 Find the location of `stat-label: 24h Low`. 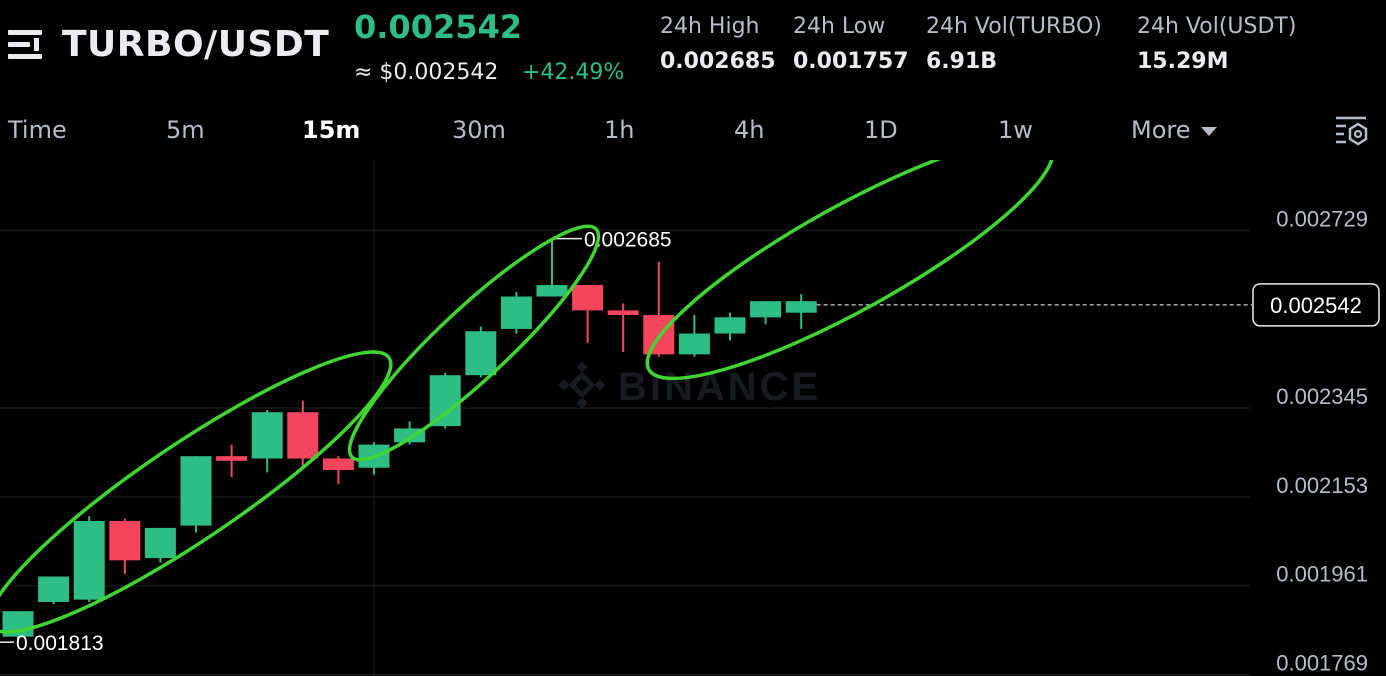

stat-label: 24h Low is located at coordinates (839, 26).